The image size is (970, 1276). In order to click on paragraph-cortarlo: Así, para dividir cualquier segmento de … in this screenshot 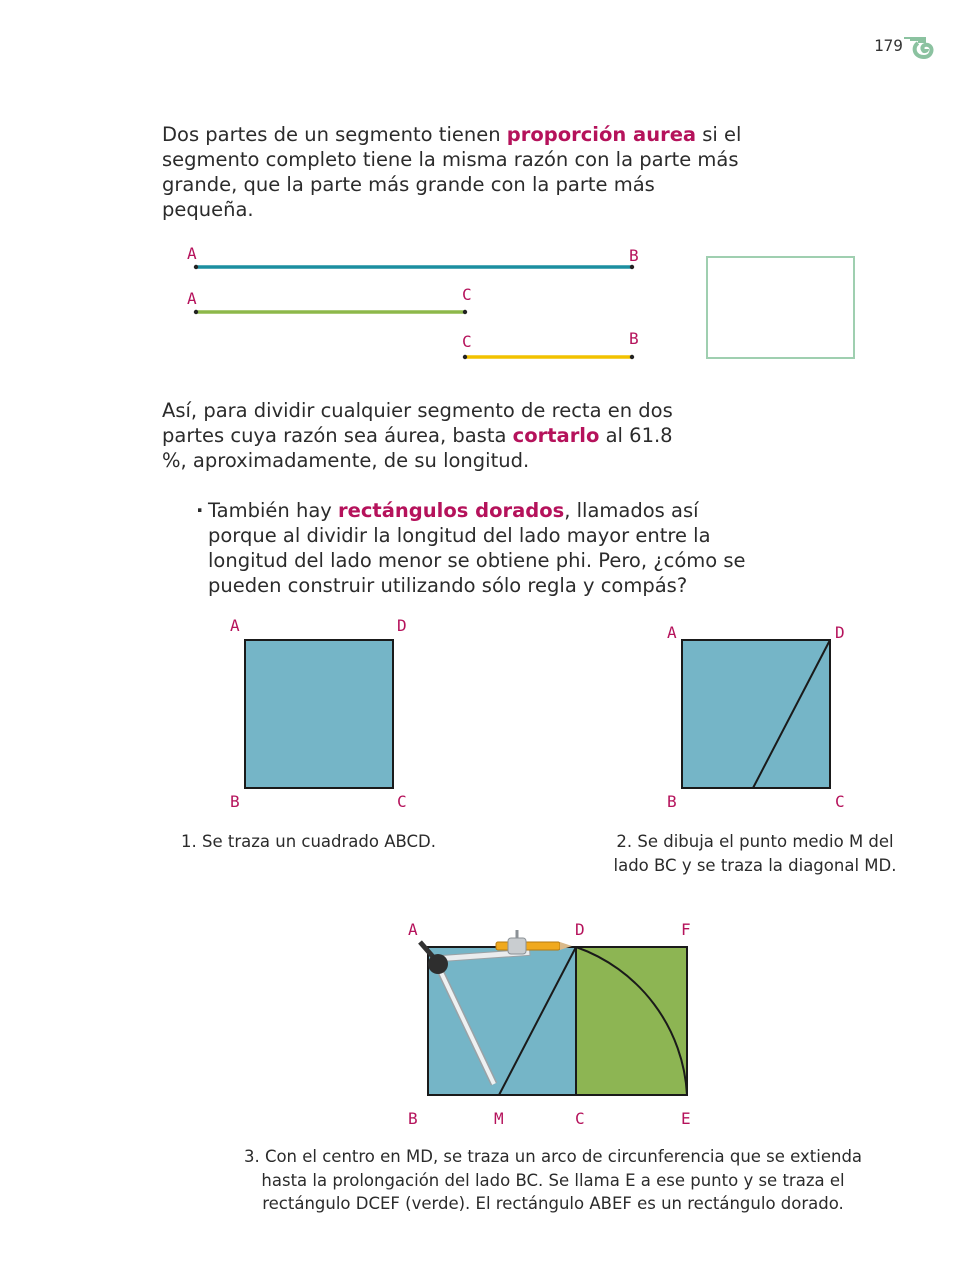, I will do `click(432, 435)`.